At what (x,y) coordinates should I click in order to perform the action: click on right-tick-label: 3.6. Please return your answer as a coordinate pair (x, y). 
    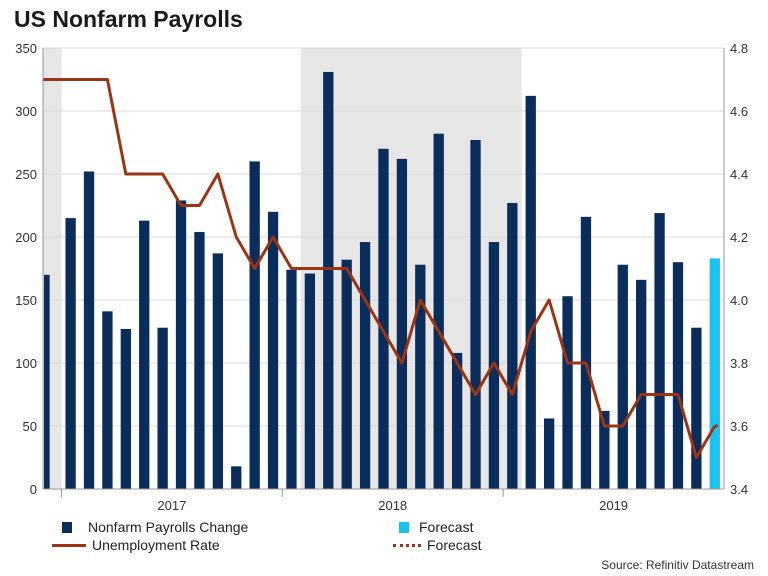
    Looking at the image, I should click on (739, 426).